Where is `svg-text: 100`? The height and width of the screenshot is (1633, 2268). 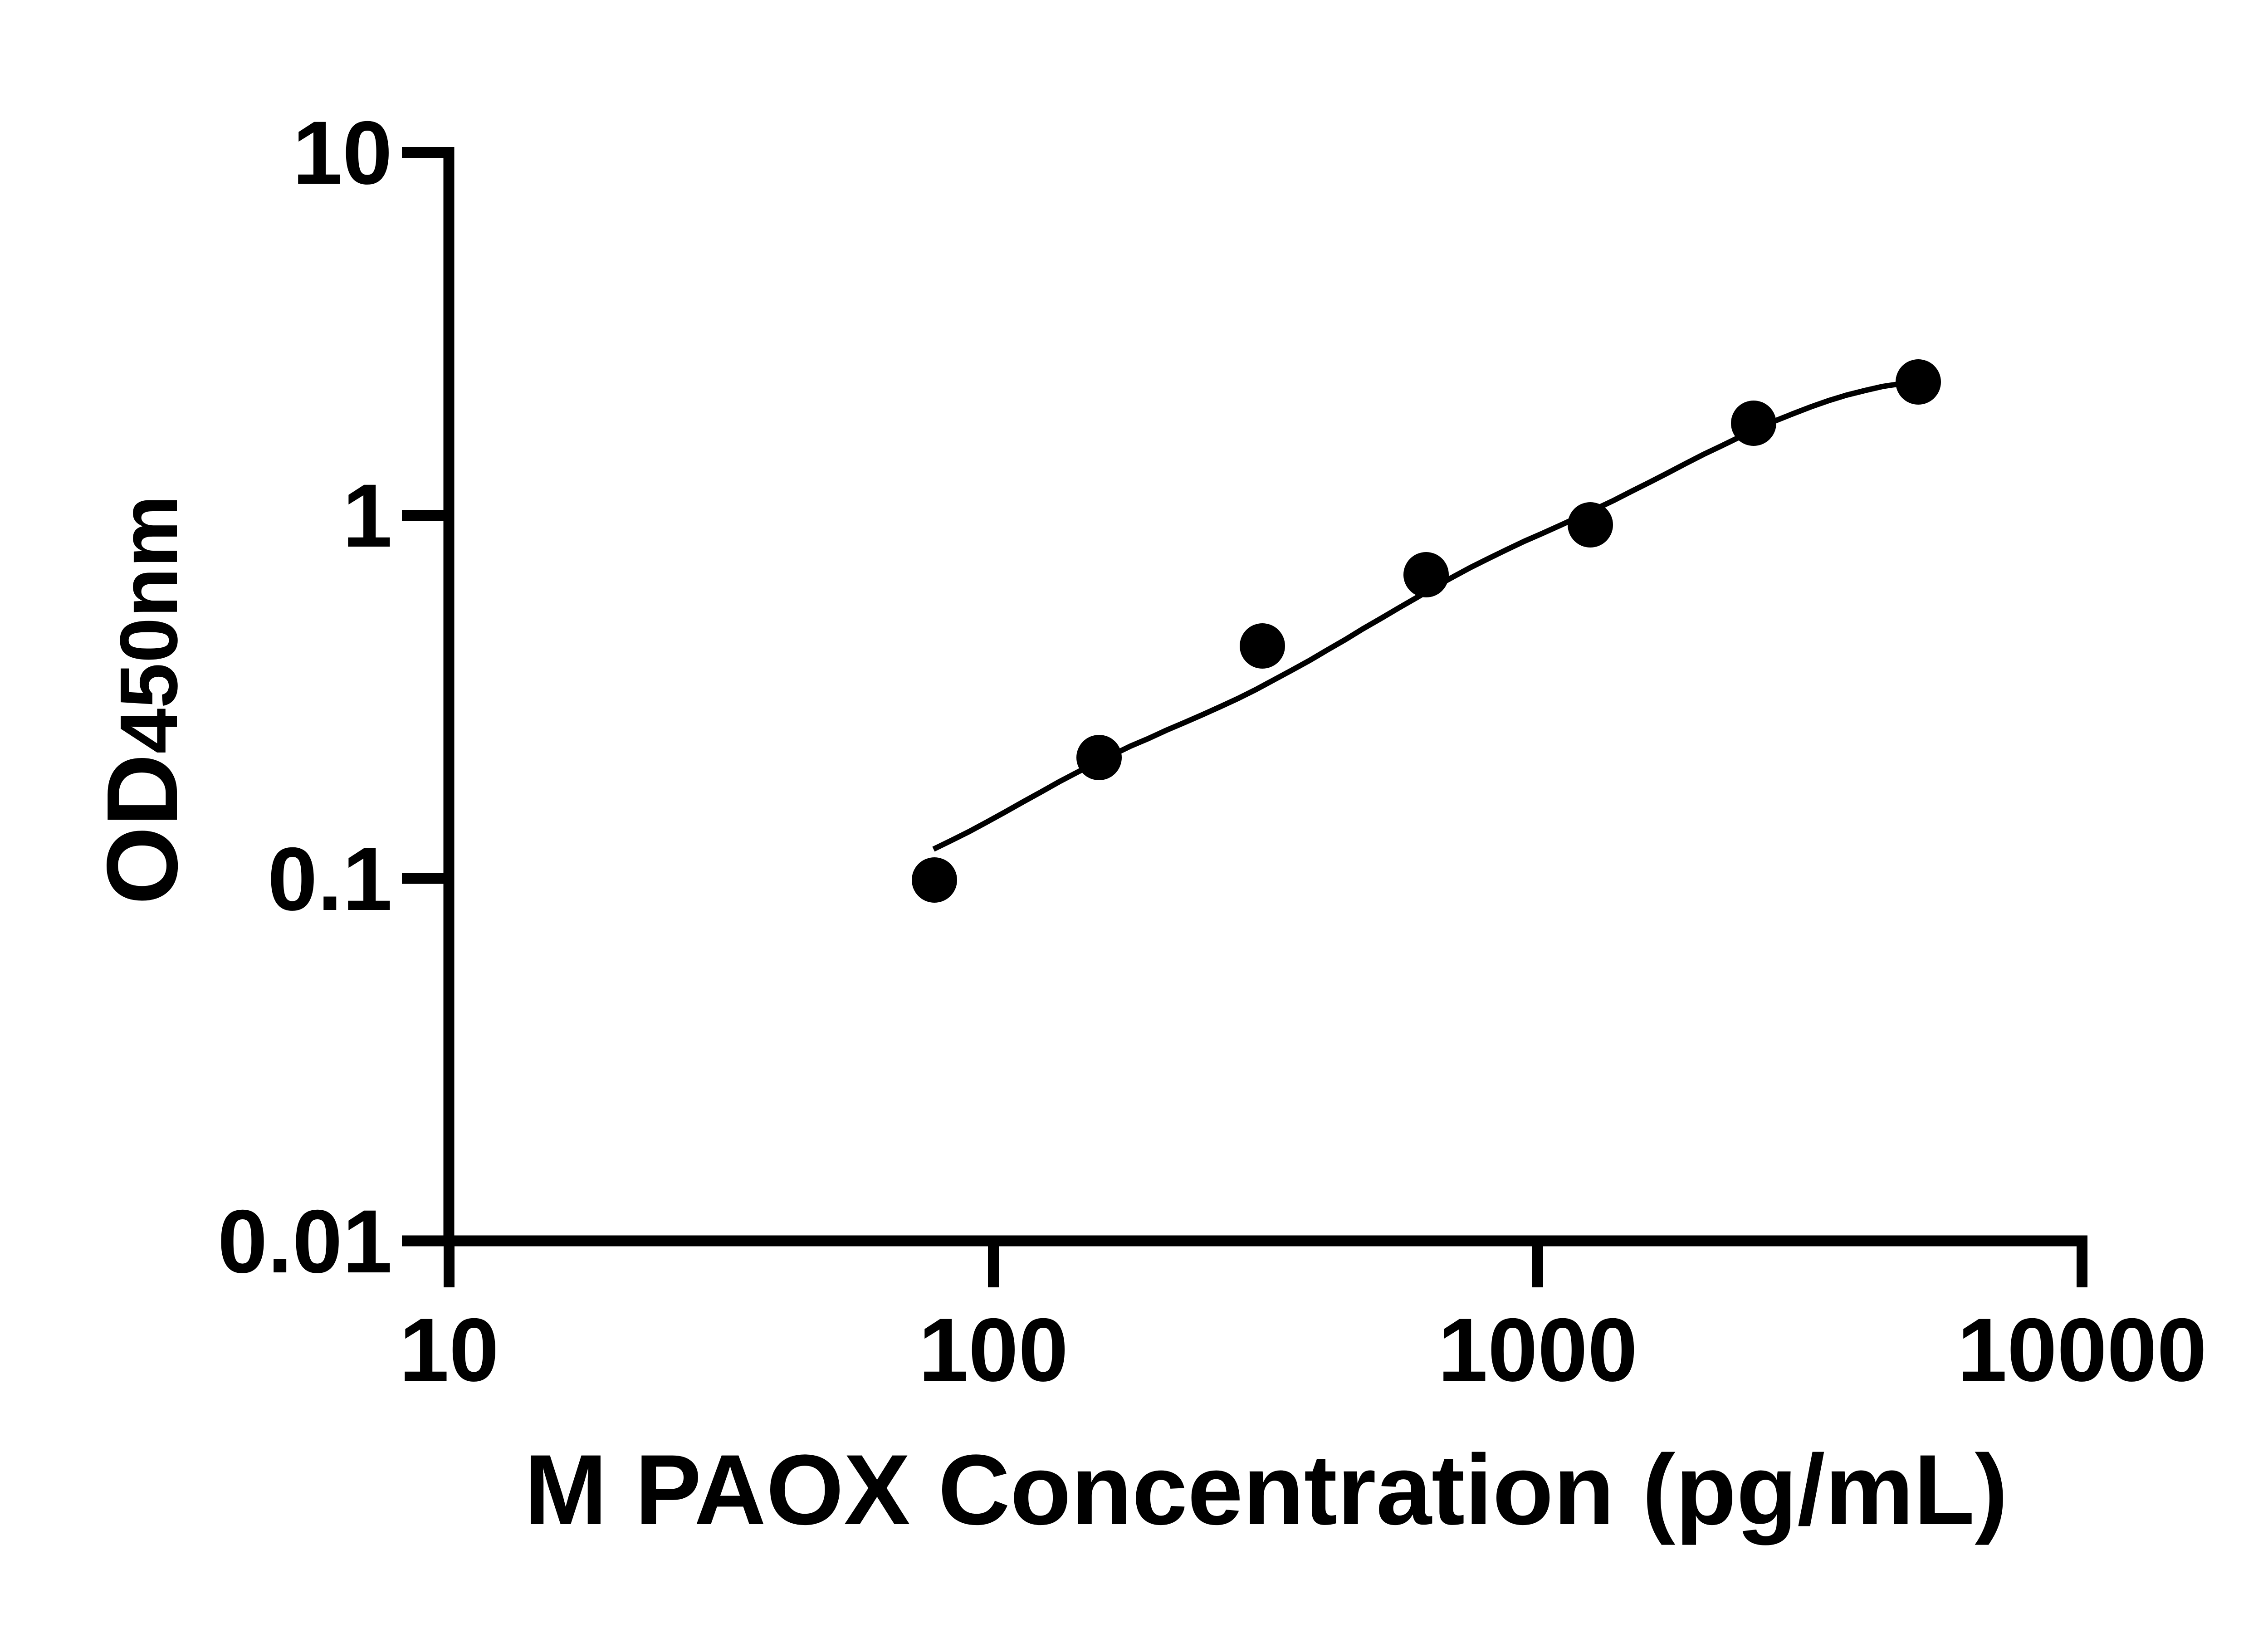
svg-text: 100 is located at coordinates (994, 1350).